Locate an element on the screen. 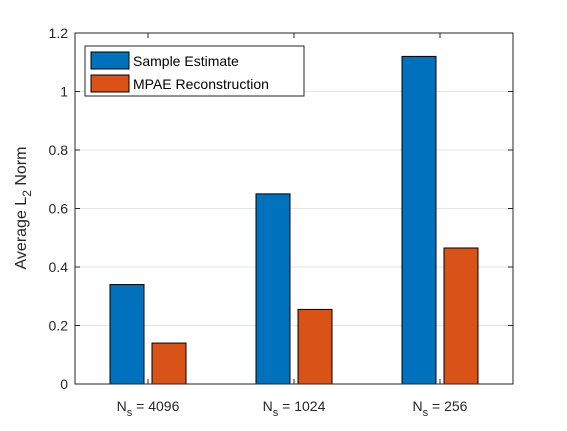 This screenshot has width=567, height=431. legend-label-sample-estimate: Sample Estimate is located at coordinates (186, 61).